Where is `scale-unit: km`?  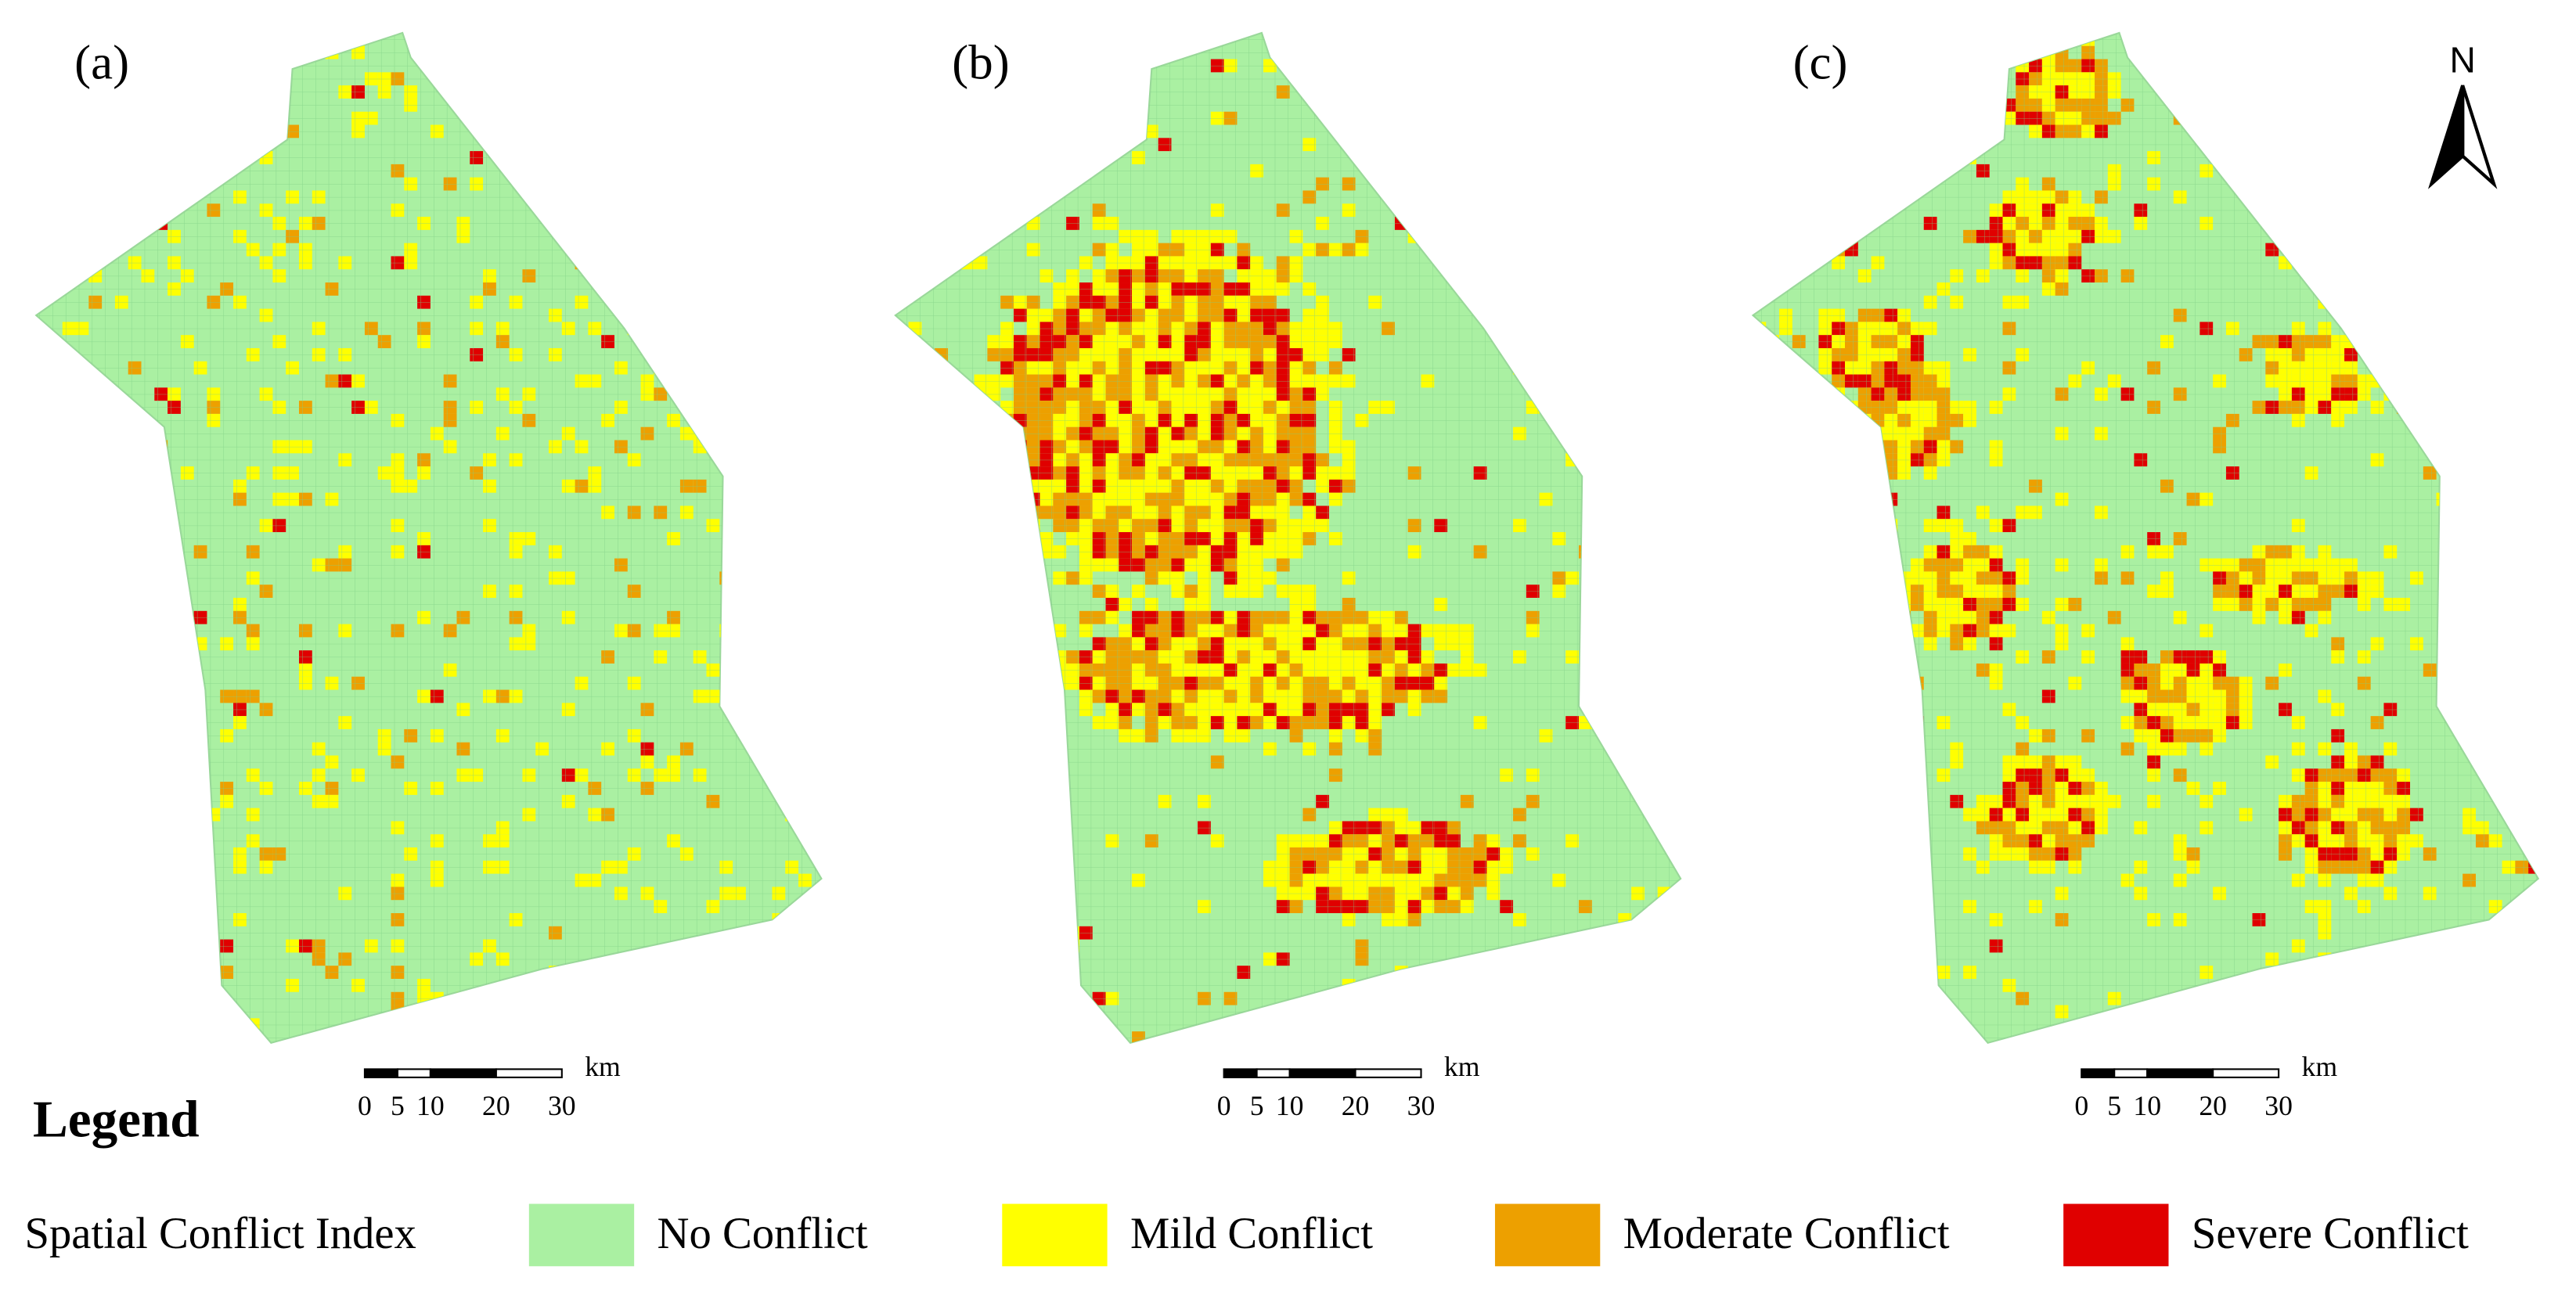 scale-unit: km is located at coordinates (603, 1066).